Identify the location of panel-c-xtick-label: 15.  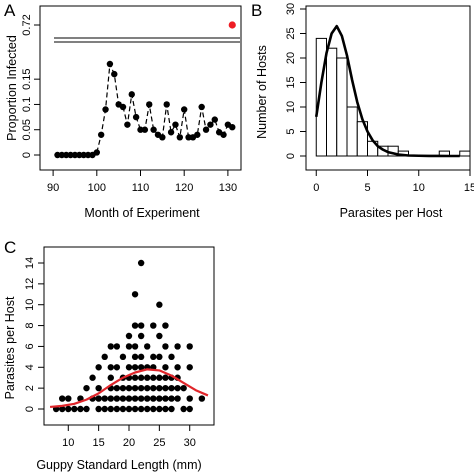
(99, 443).